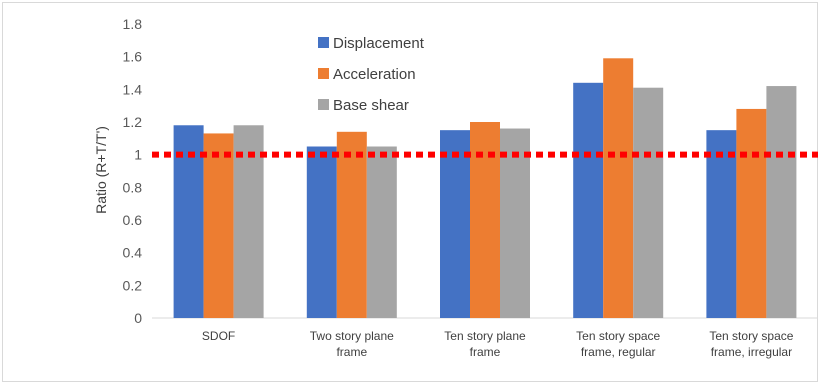 Image resolution: width=821 pixels, height=385 pixels. I want to click on legend-label: Base shear, so click(371, 105).